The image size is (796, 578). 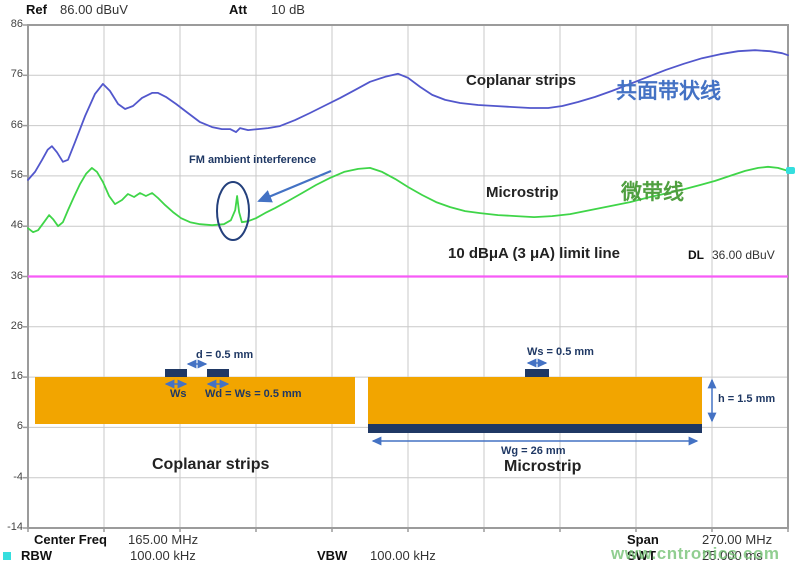 I want to click on dl-value: 36.00 dBuV, so click(x=743, y=255).